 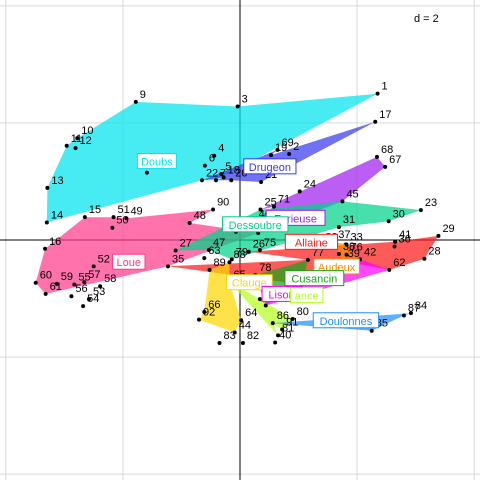 What do you see at coordinates (270, 243) in the screenshot?
I see `point-label-75: 75` at bounding box center [270, 243].